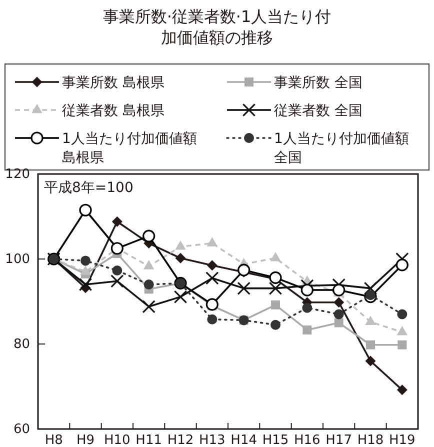 The height and width of the screenshot is (447, 434). What do you see at coordinates (402, 440) in the screenshot?
I see `x-tick-label: H19` at bounding box center [402, 440].